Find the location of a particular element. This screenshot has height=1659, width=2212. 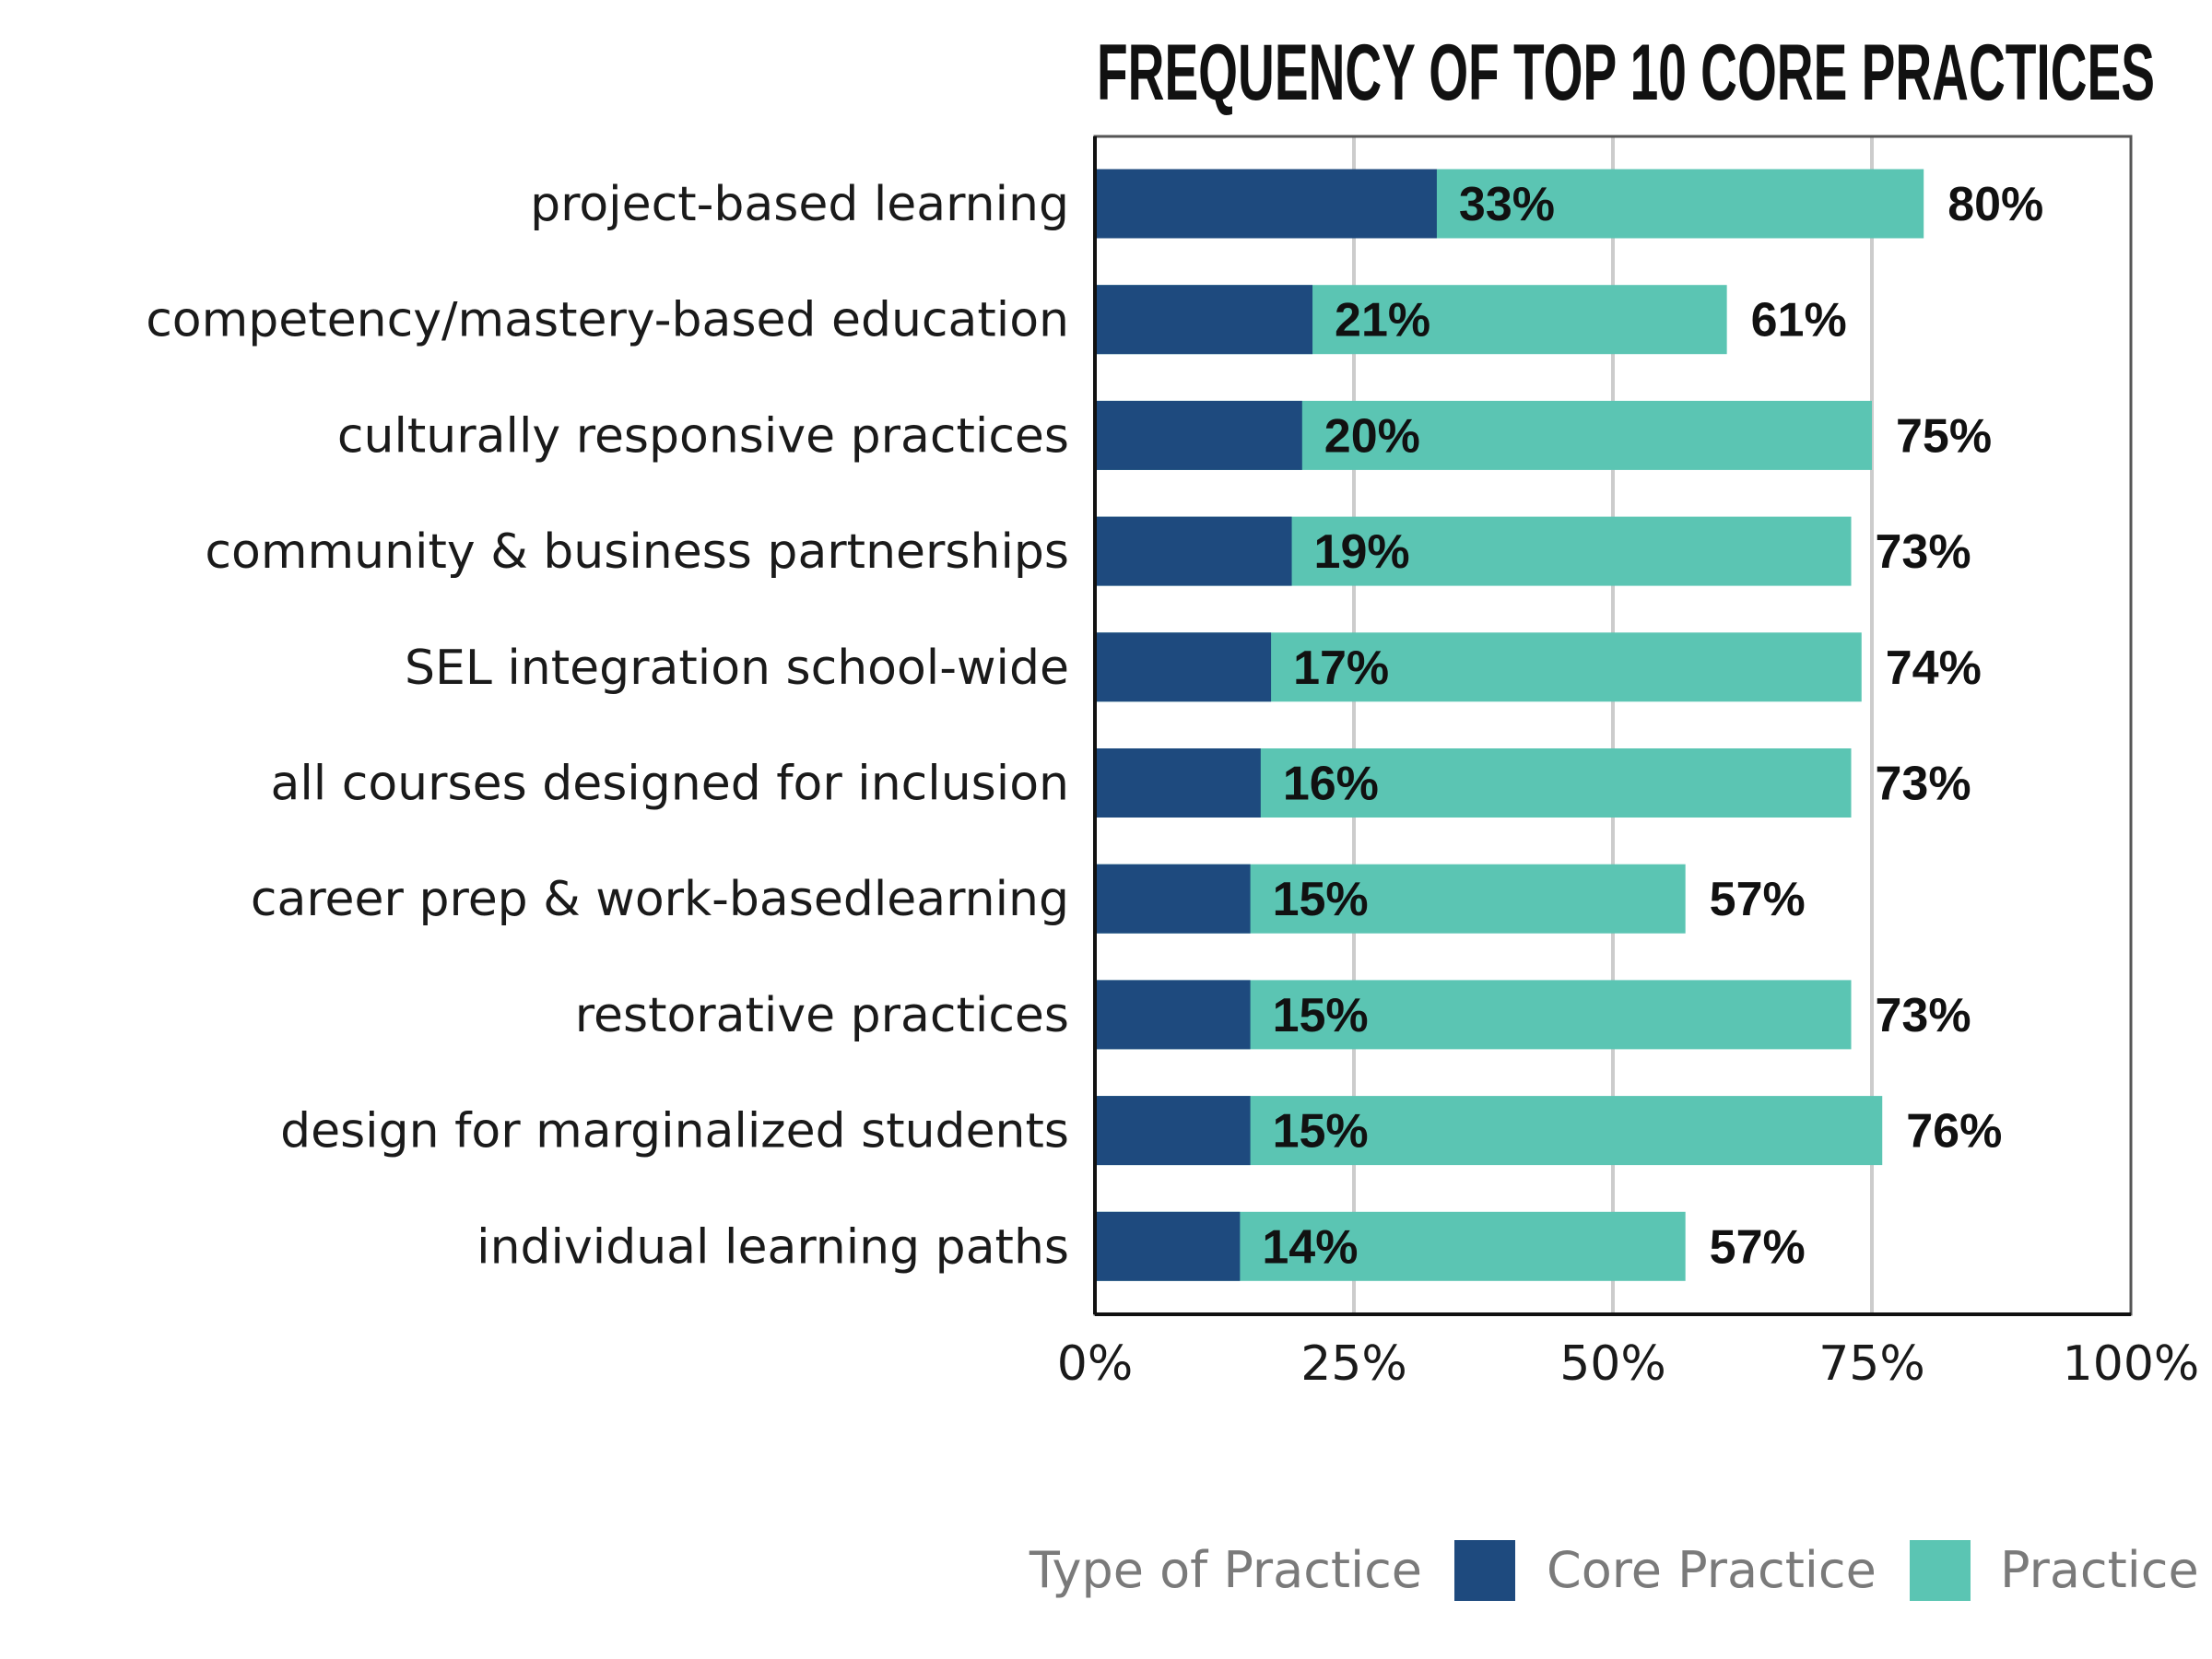

category-label-3: community & business partnerships is located at coordinates (637, 552).